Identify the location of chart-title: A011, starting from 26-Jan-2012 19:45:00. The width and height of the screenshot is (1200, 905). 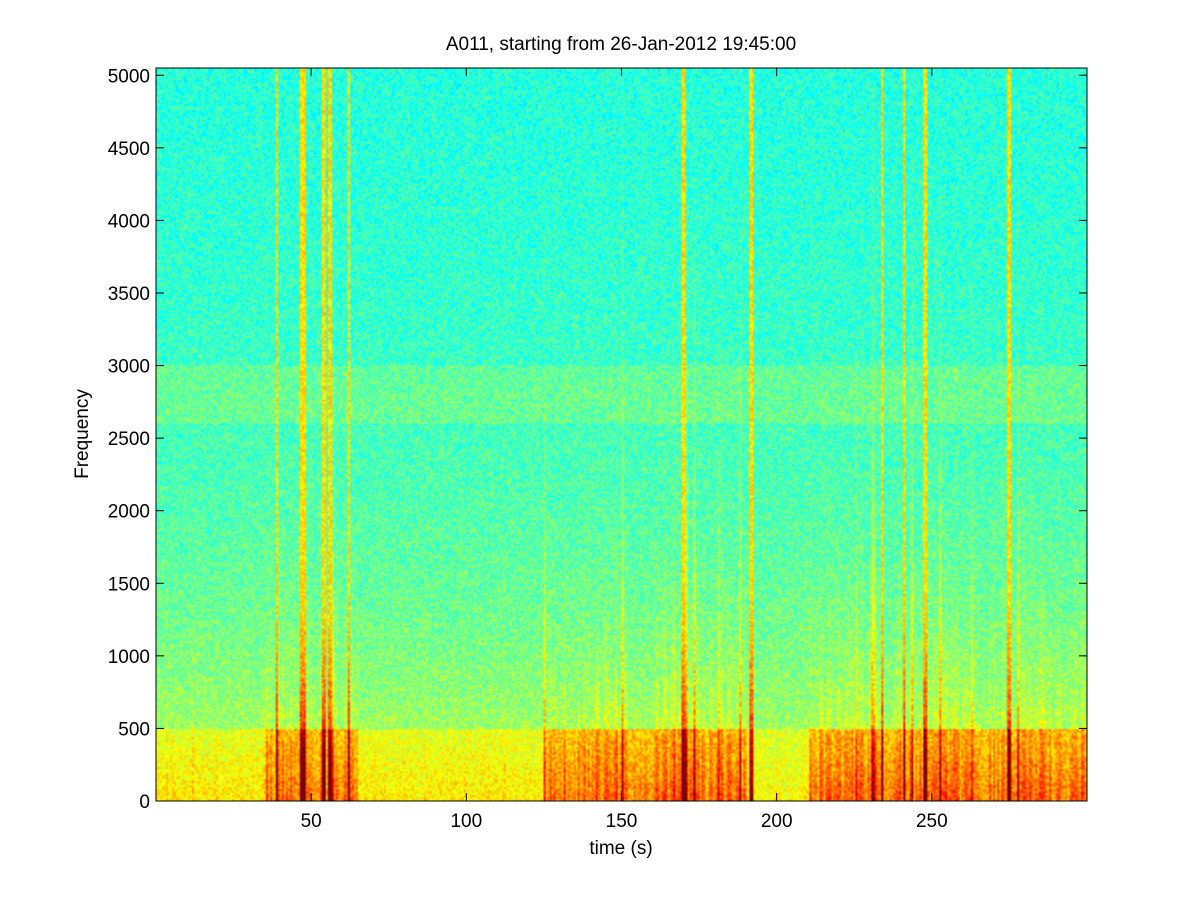
(621, 44).